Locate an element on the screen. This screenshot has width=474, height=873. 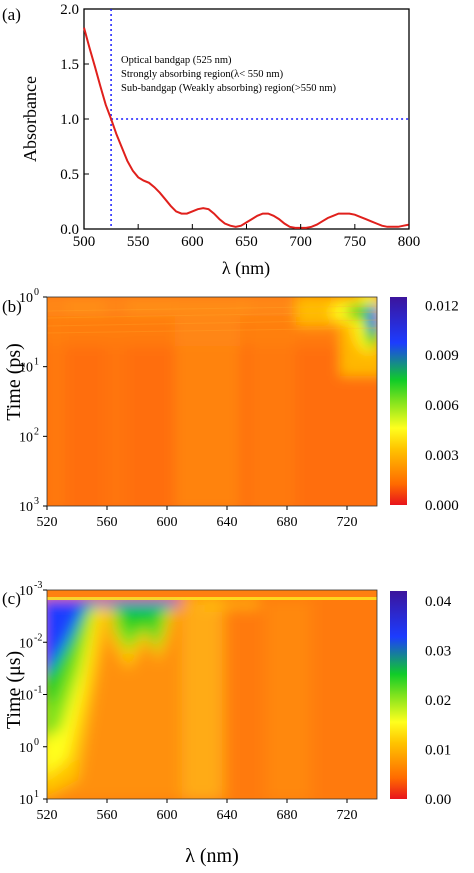
x-tick-label: 800 is located at coordinates (409, 242).